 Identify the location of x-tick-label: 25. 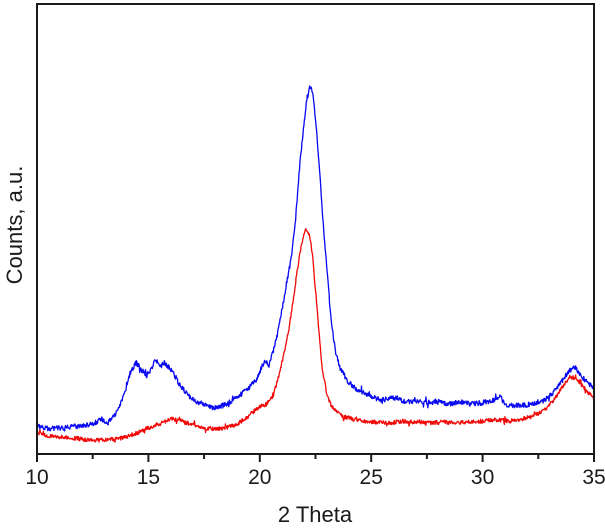
(371, 477).